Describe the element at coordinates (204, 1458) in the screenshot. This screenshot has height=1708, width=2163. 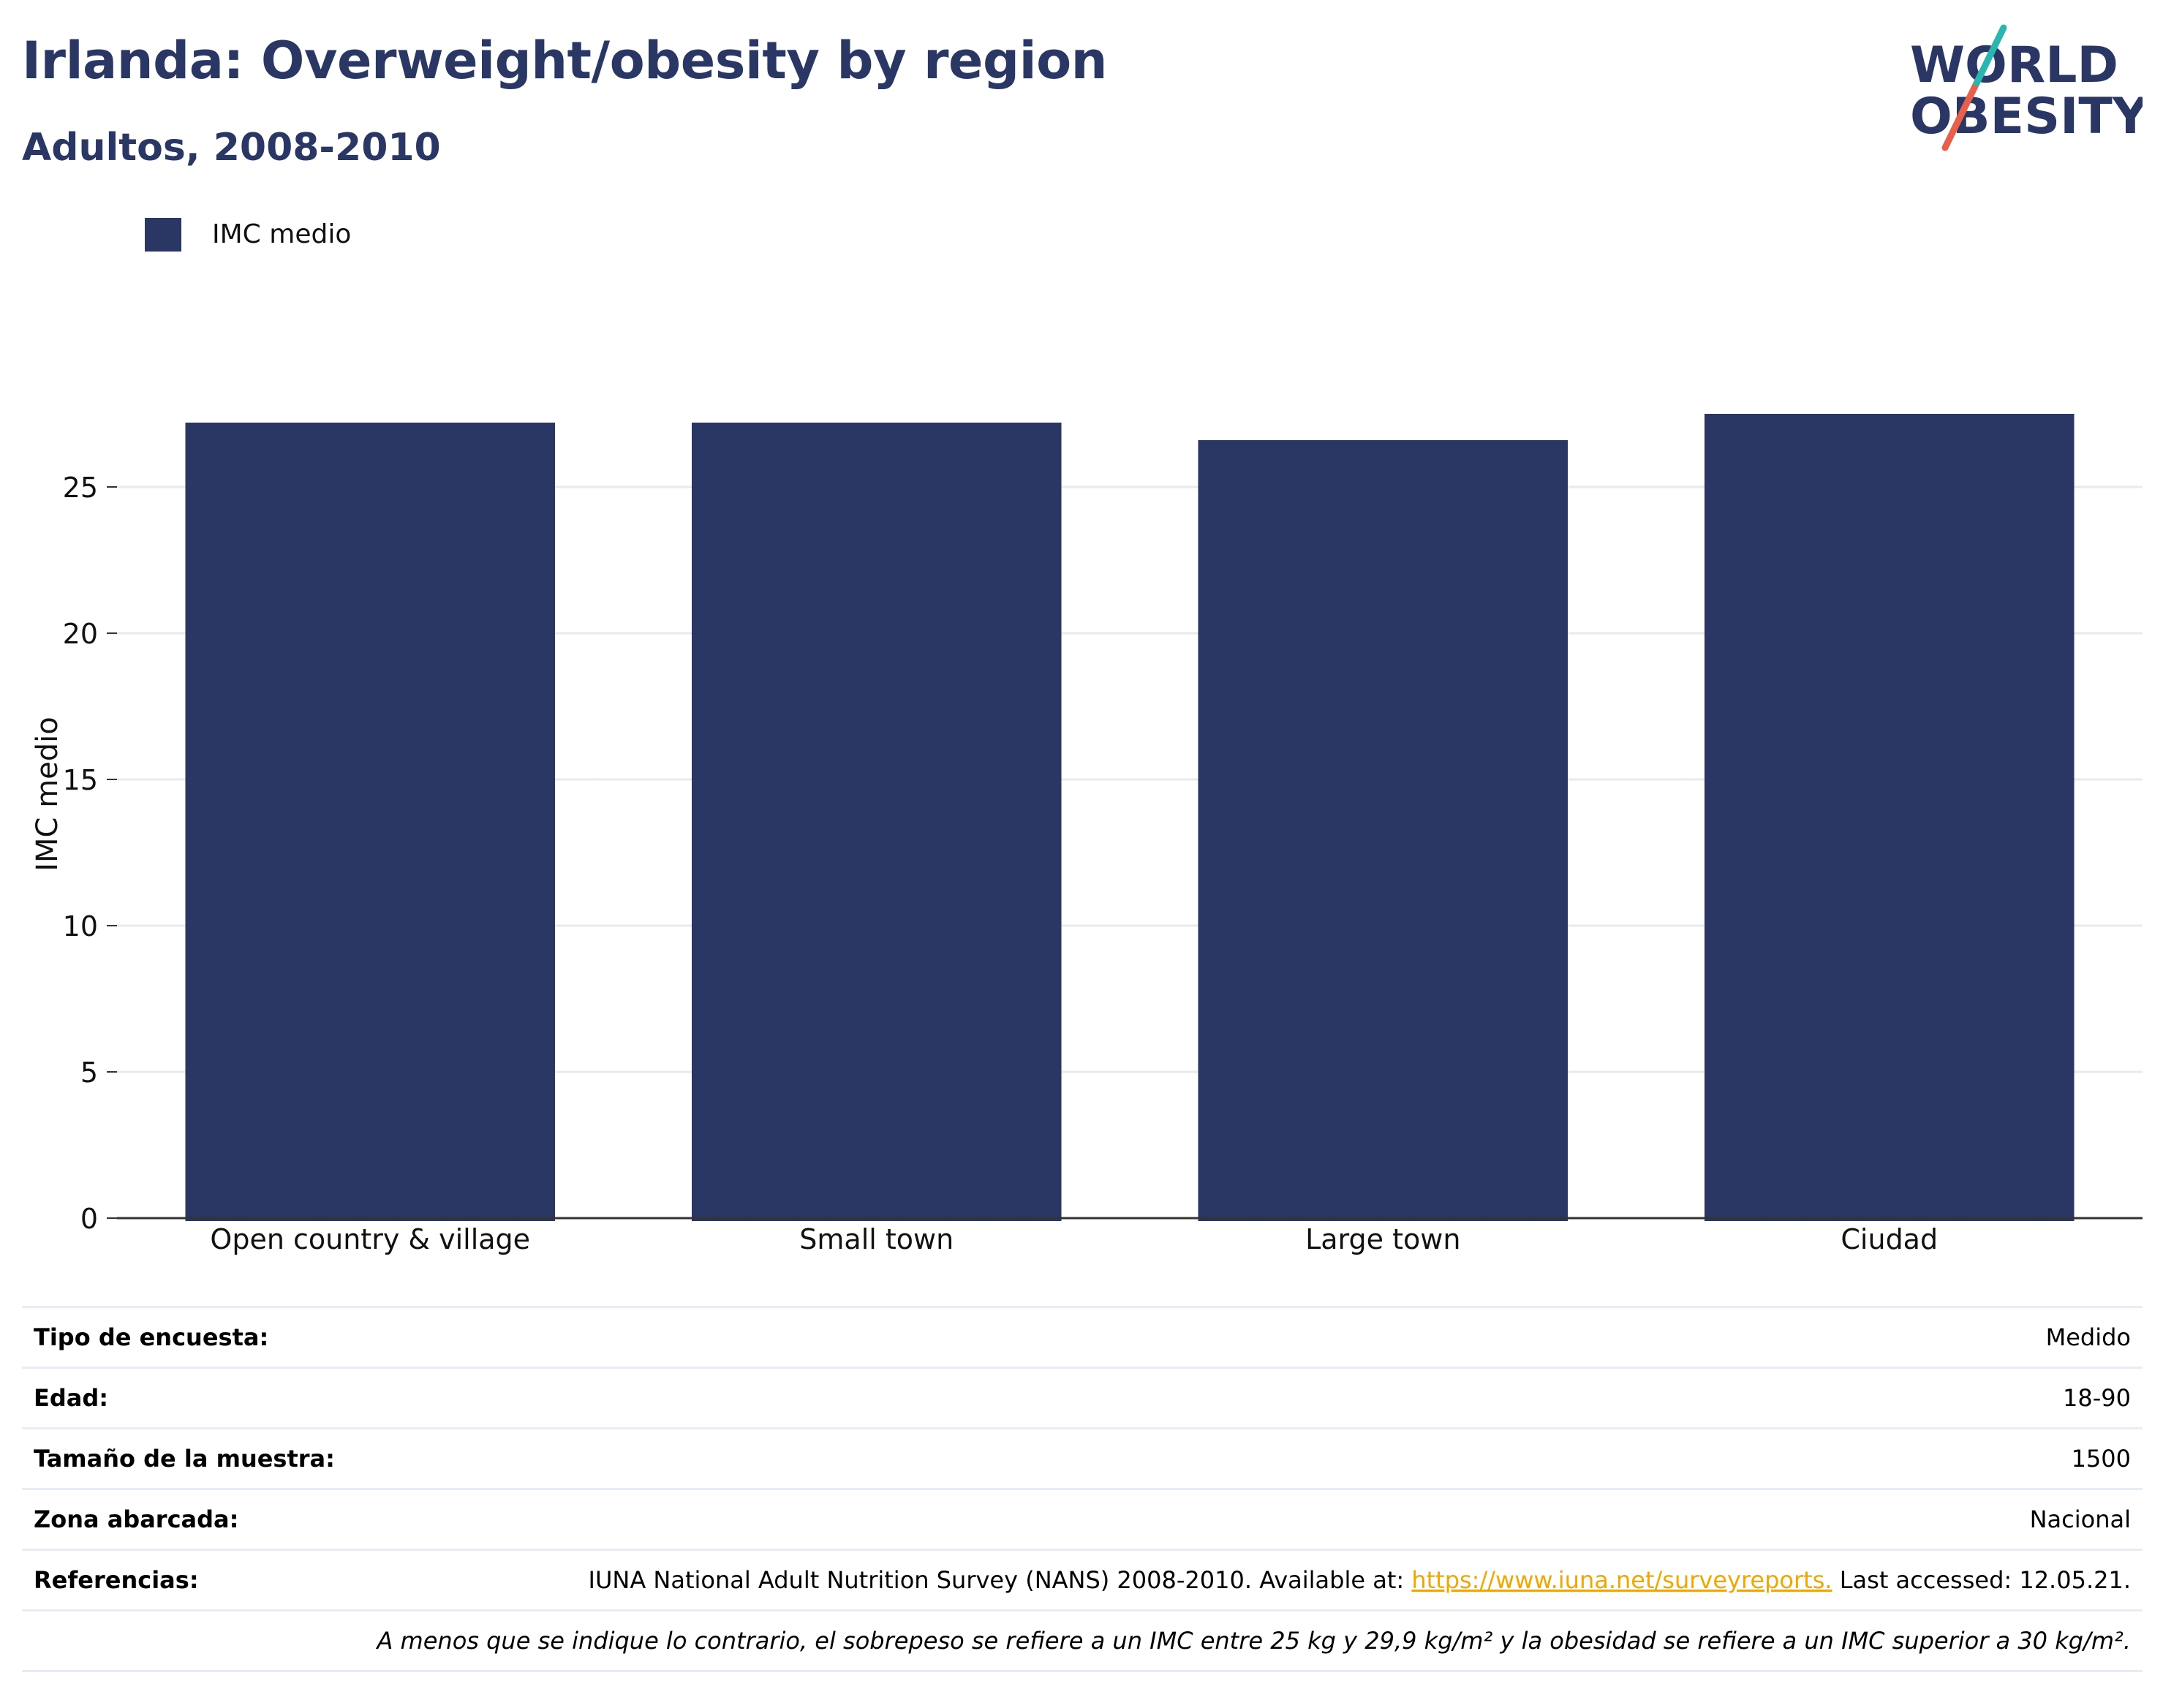
I see `info-key: Tamaño de la muestra:` at that location.